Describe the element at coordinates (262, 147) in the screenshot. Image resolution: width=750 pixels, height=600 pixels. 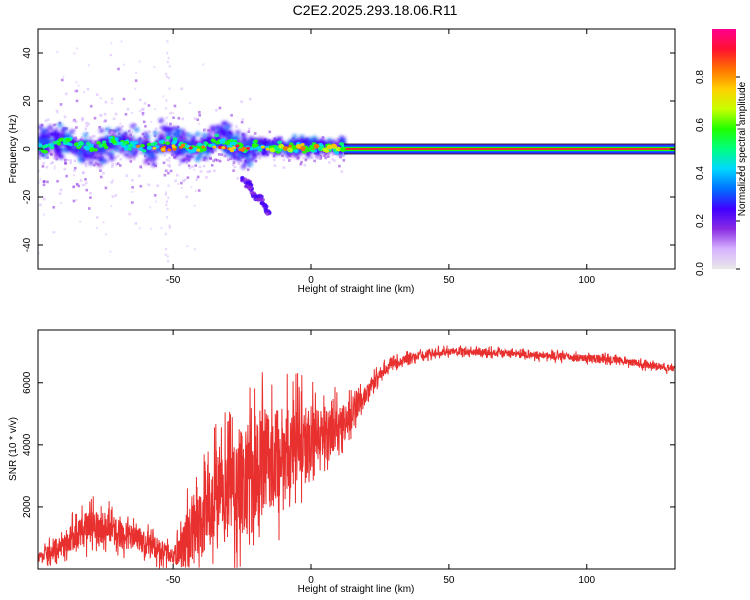
I see `spectrogram-hot-speck` at that location.